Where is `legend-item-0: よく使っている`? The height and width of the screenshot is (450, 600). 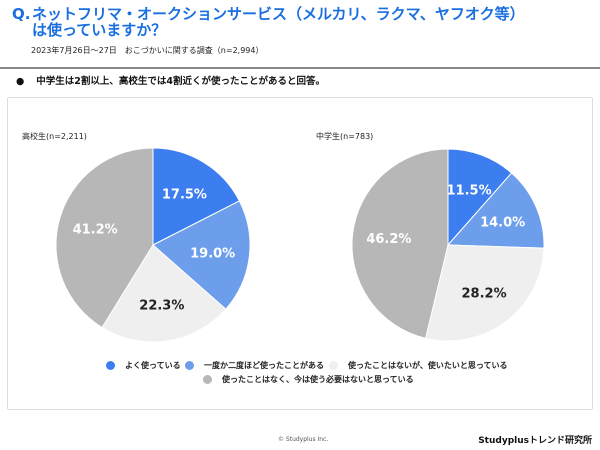
legend-item-0: よく使っている is located at coordinates (143, 365).